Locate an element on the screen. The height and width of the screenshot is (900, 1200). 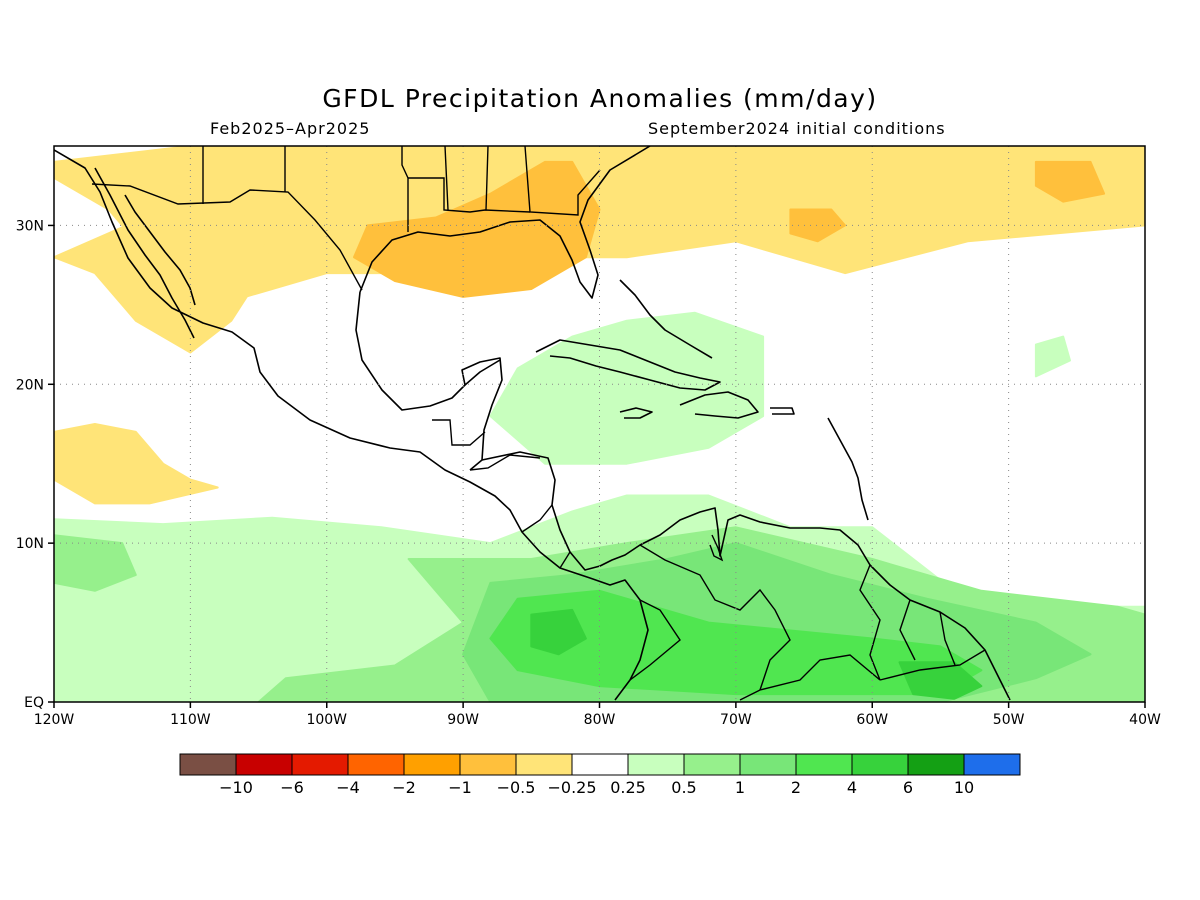
peru-brazil-border is located at coordinates (810, 677).